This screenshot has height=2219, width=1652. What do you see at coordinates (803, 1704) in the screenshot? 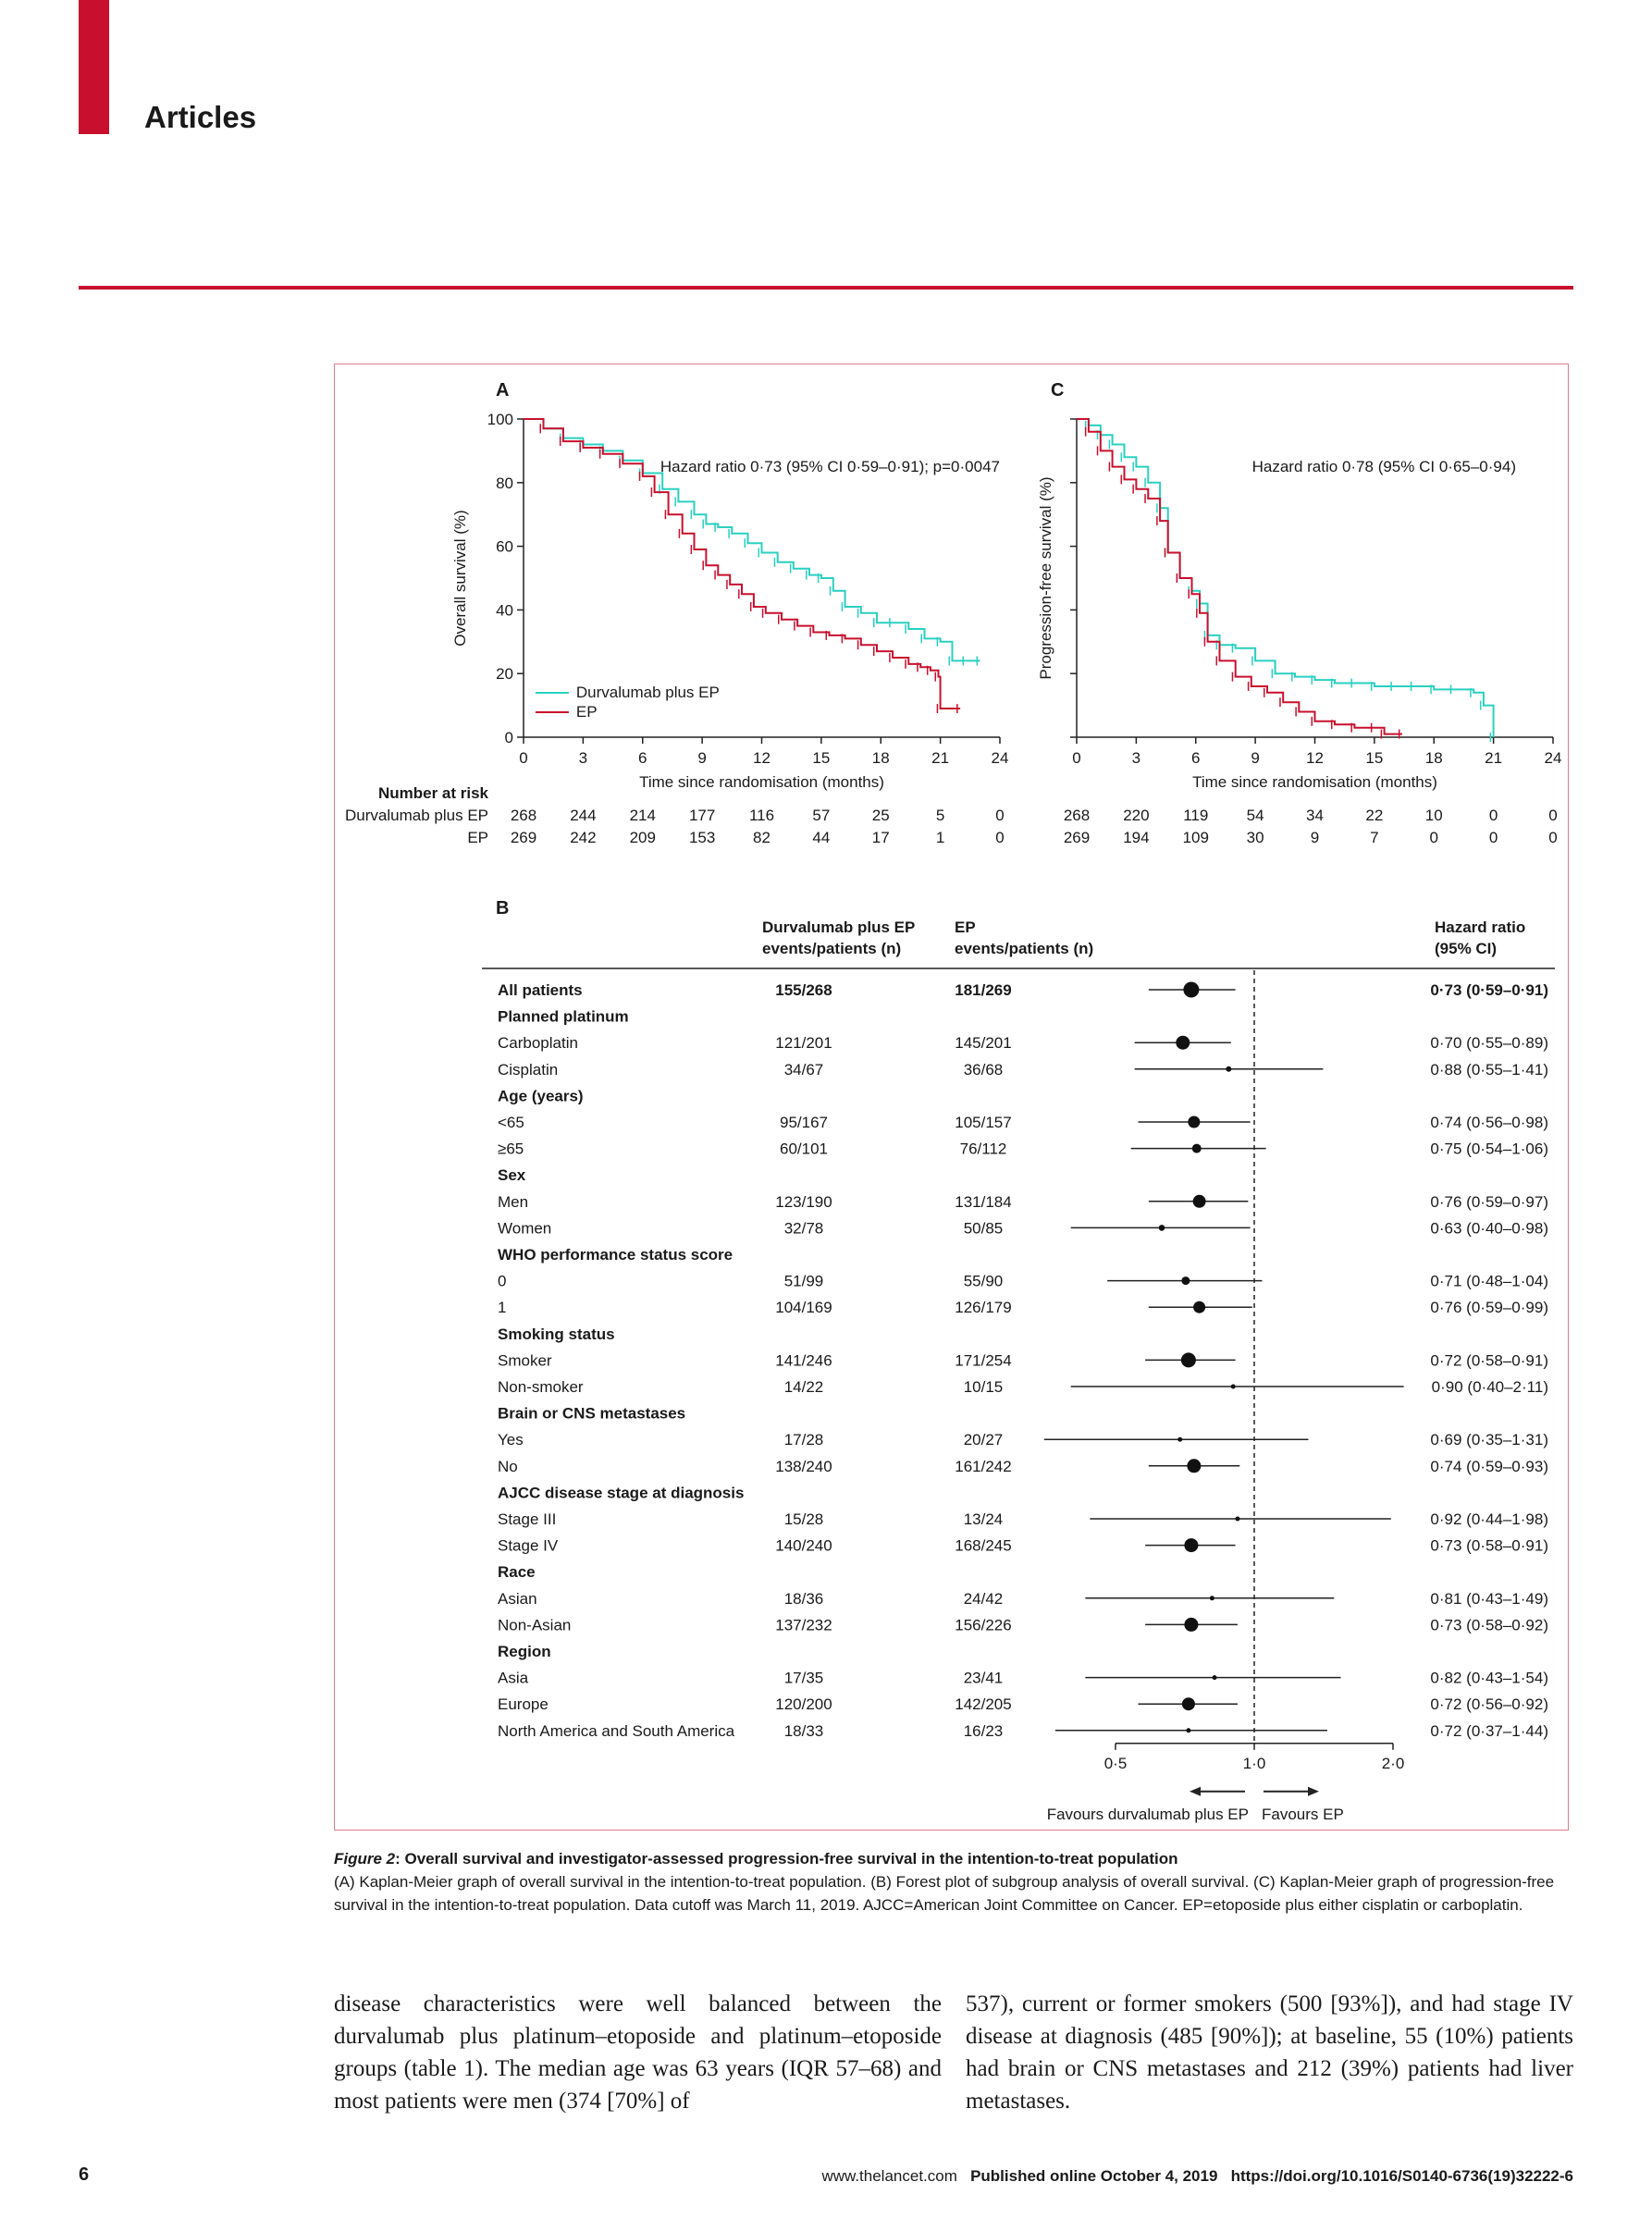
I see `durvalumab-events: 120/200` at bounding box center [803, 1704].